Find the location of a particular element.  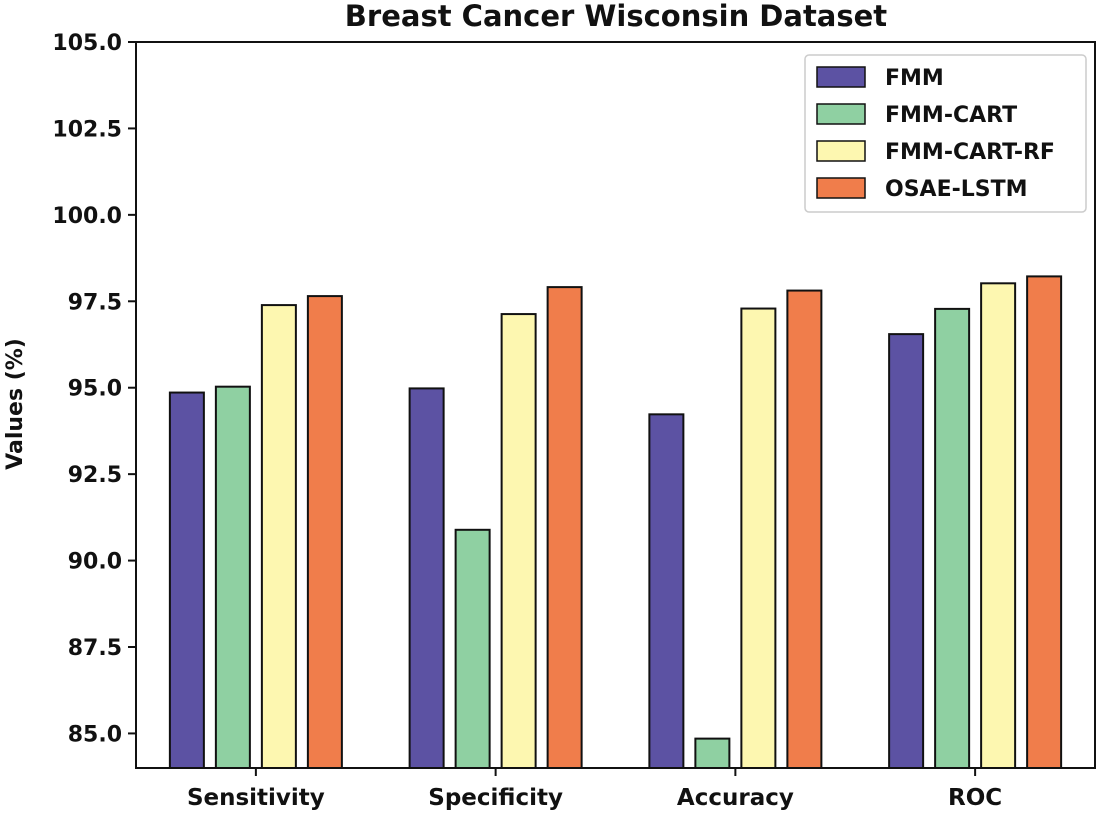

bar-fmm-cart-rf-sensitivity is located at coordinates (278, 536).